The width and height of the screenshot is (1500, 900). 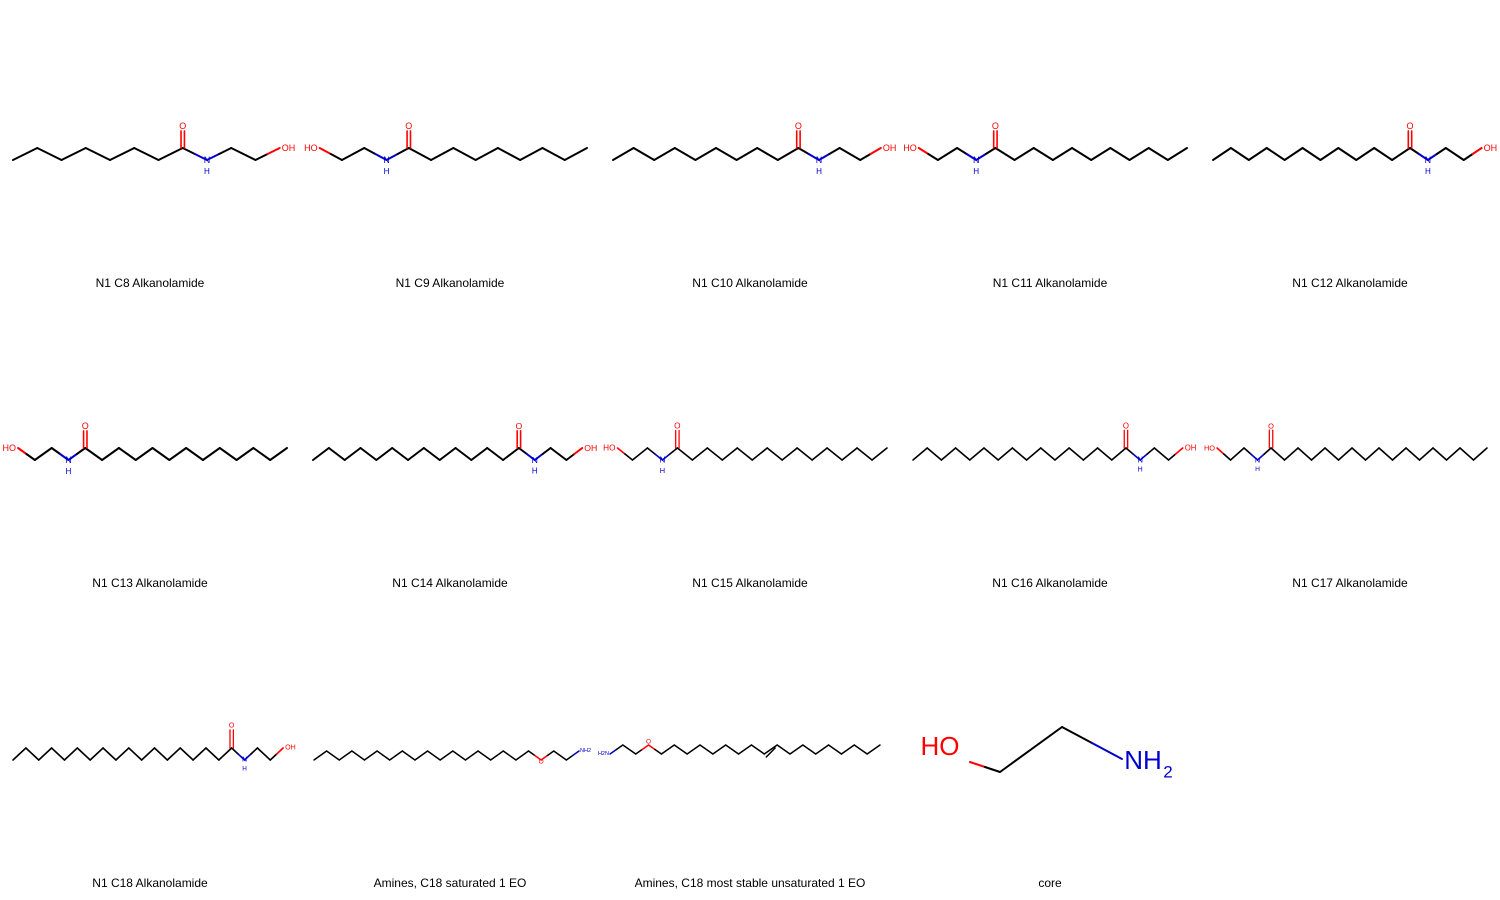 I want to click on molecule-cell: HO H N O N1 C11 Alkanolamide, so click(x=1050, y=150).